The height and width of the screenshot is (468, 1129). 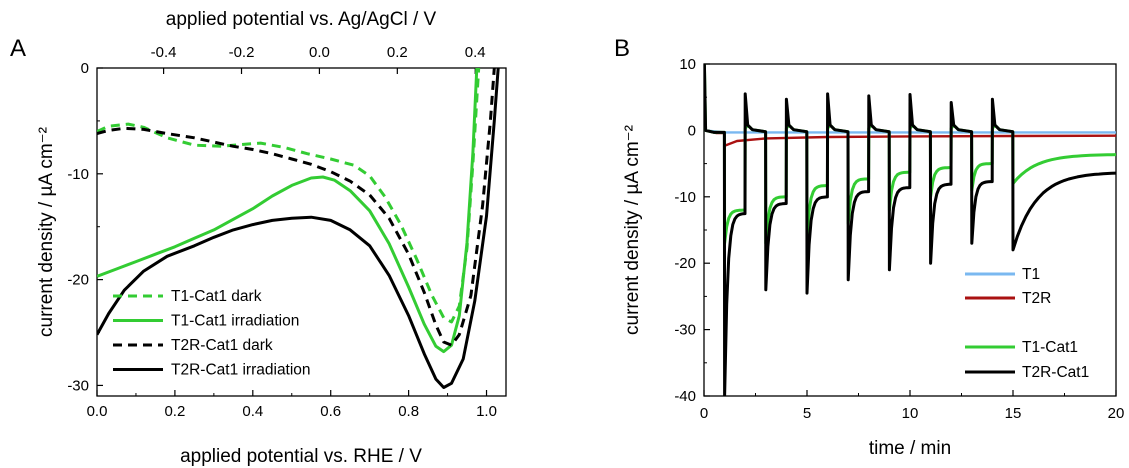 I want to click on panel-b-y-tick-label: -40, so click(x=685, y=396).